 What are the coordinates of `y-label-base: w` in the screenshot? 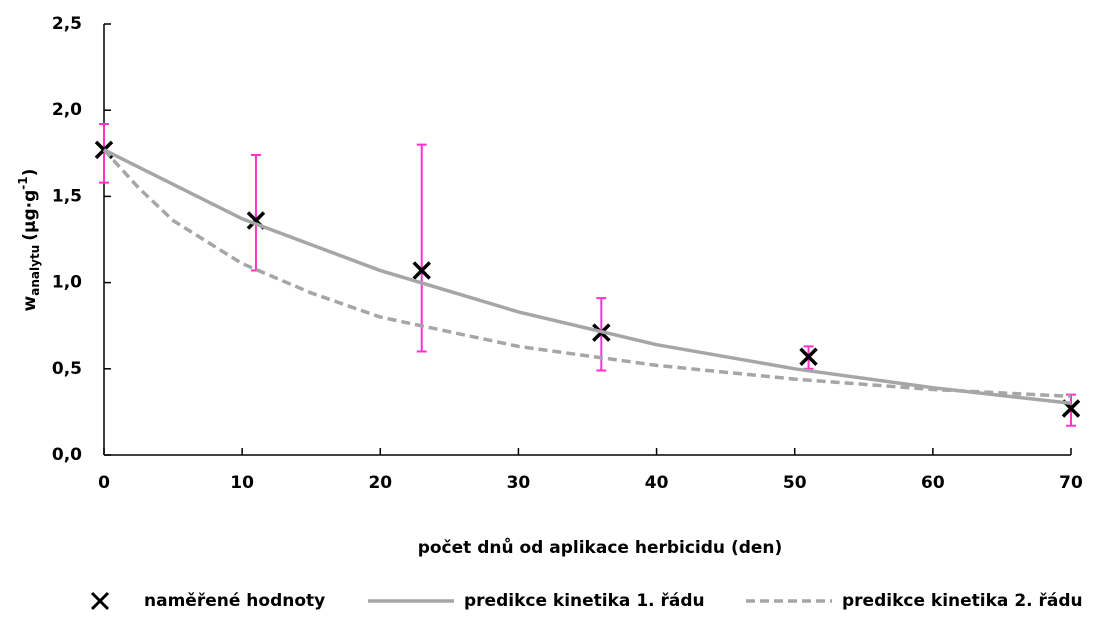 It's located at (30, 303).